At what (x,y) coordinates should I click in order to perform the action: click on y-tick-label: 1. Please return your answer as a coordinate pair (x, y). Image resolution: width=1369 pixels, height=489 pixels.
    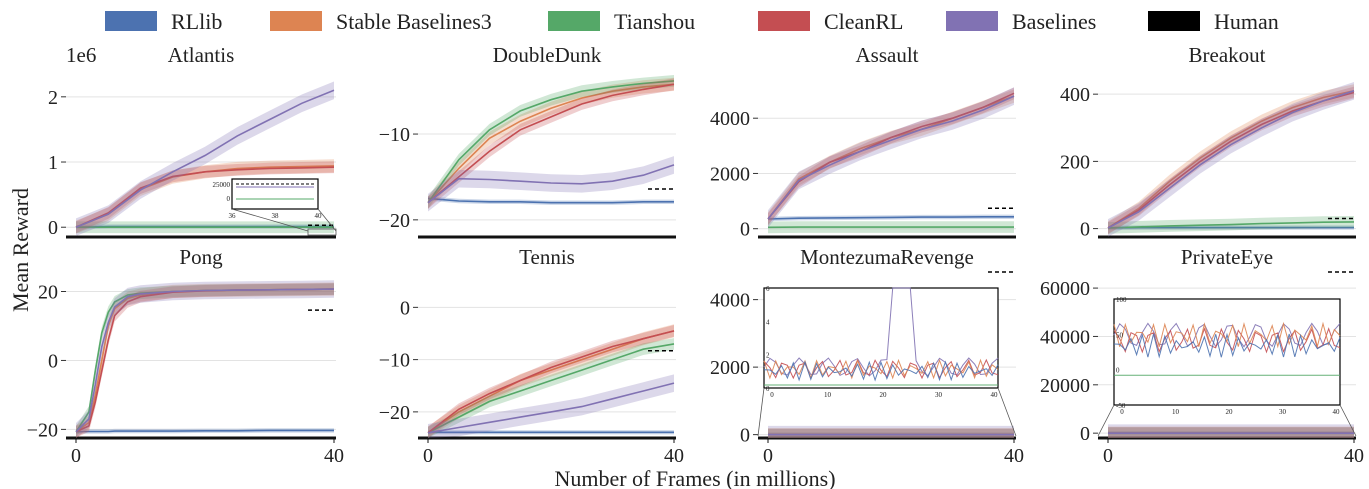
    Looking at the image, I should click on (53, 163).